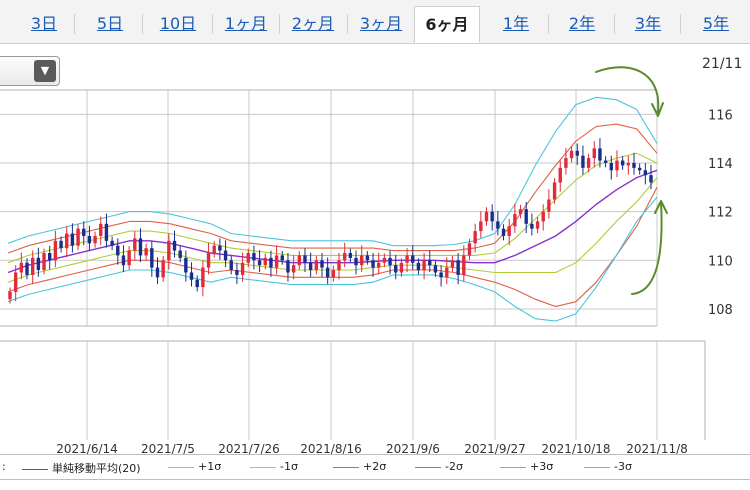 The height and width of the screenshot is (490, 750). What do you see at coordinates (720, 213) in the screenshot?
I see `y-tick-label: 112` at bounding box center [720, 213].